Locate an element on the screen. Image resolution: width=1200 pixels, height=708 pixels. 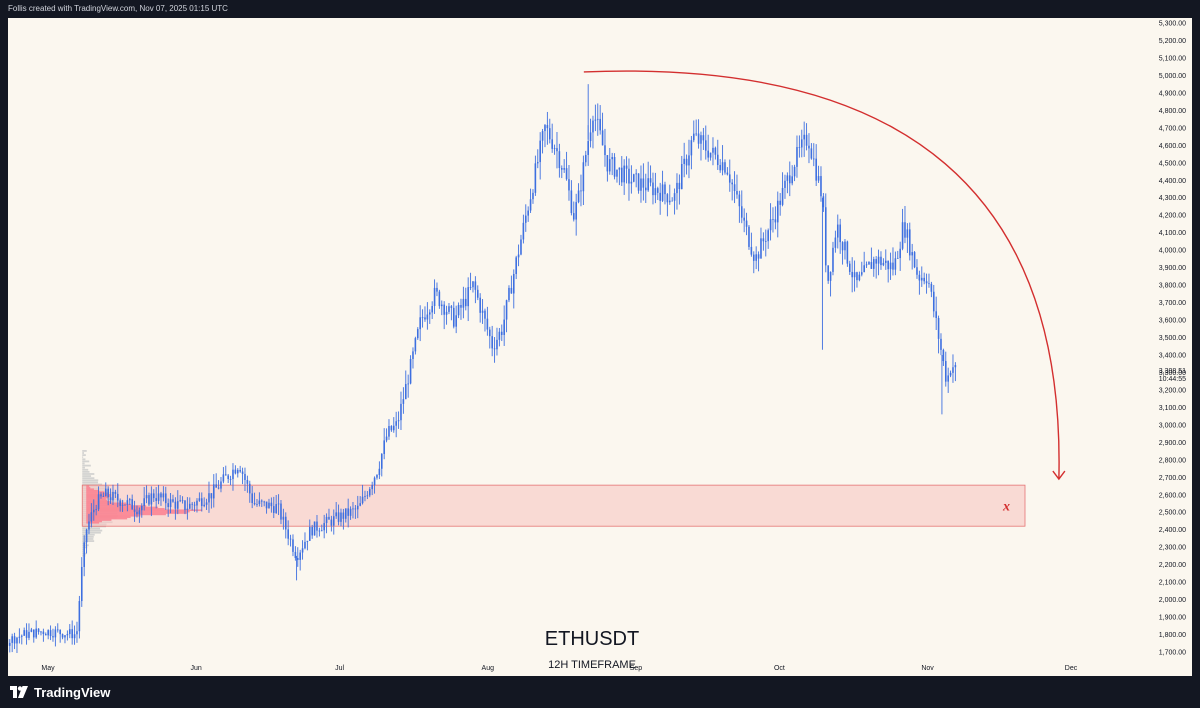
y-axis-tick-label: 3,500.00 is located at coordinates (1172, 338).